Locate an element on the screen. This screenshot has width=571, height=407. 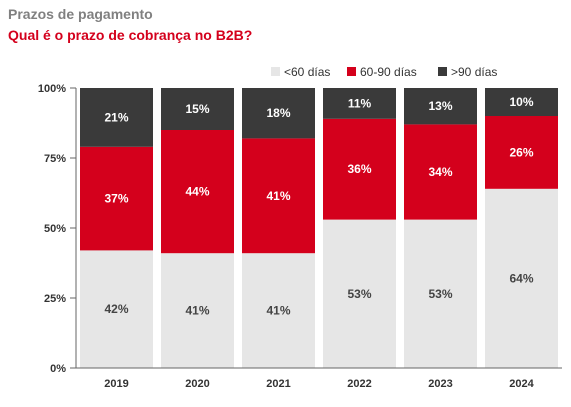
data-label: 13% is located at coordinates (440, 106).